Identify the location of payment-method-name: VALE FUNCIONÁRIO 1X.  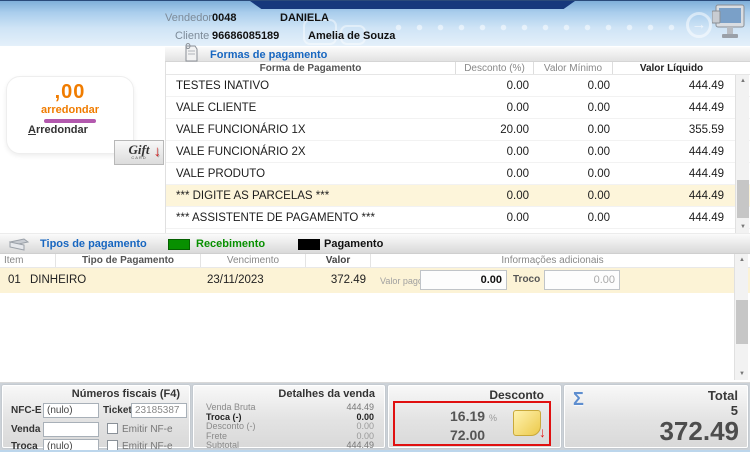
(241, 129).